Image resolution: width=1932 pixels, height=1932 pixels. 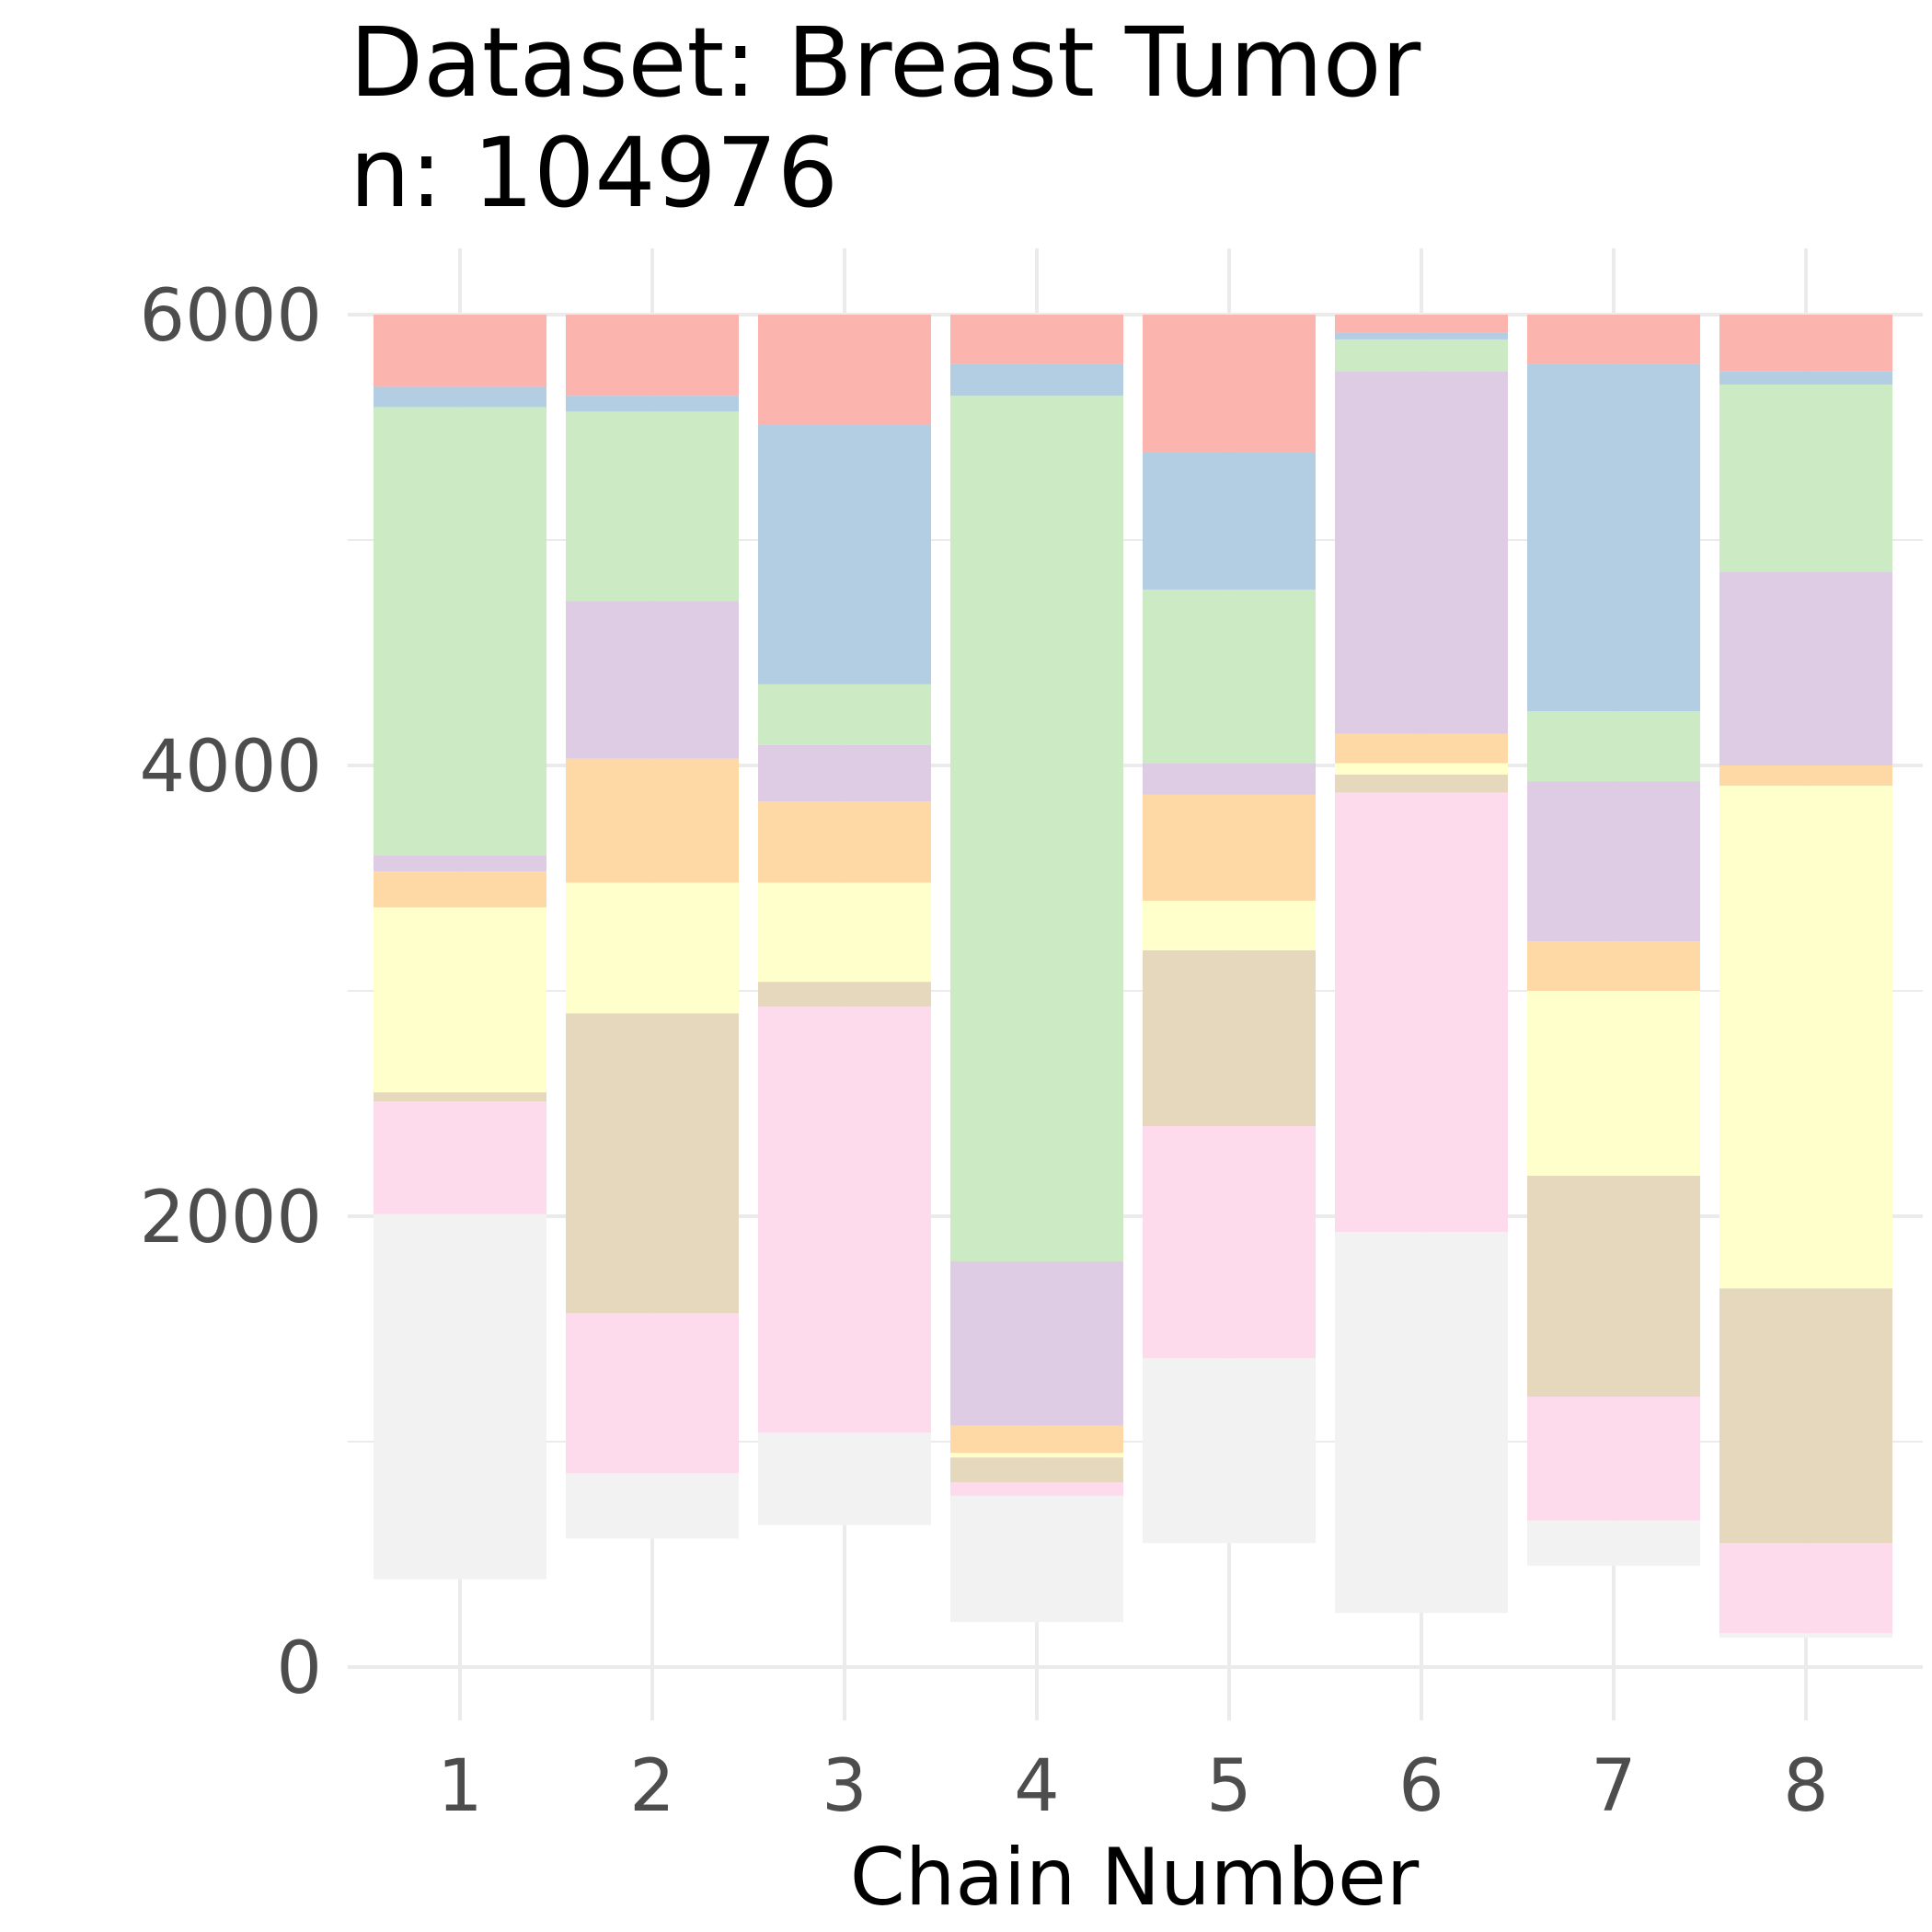 What do you see at coordinates (652, 1786) in the screenshot?
I see `x-tick-label: 2` at bounding box center [652, 1786].